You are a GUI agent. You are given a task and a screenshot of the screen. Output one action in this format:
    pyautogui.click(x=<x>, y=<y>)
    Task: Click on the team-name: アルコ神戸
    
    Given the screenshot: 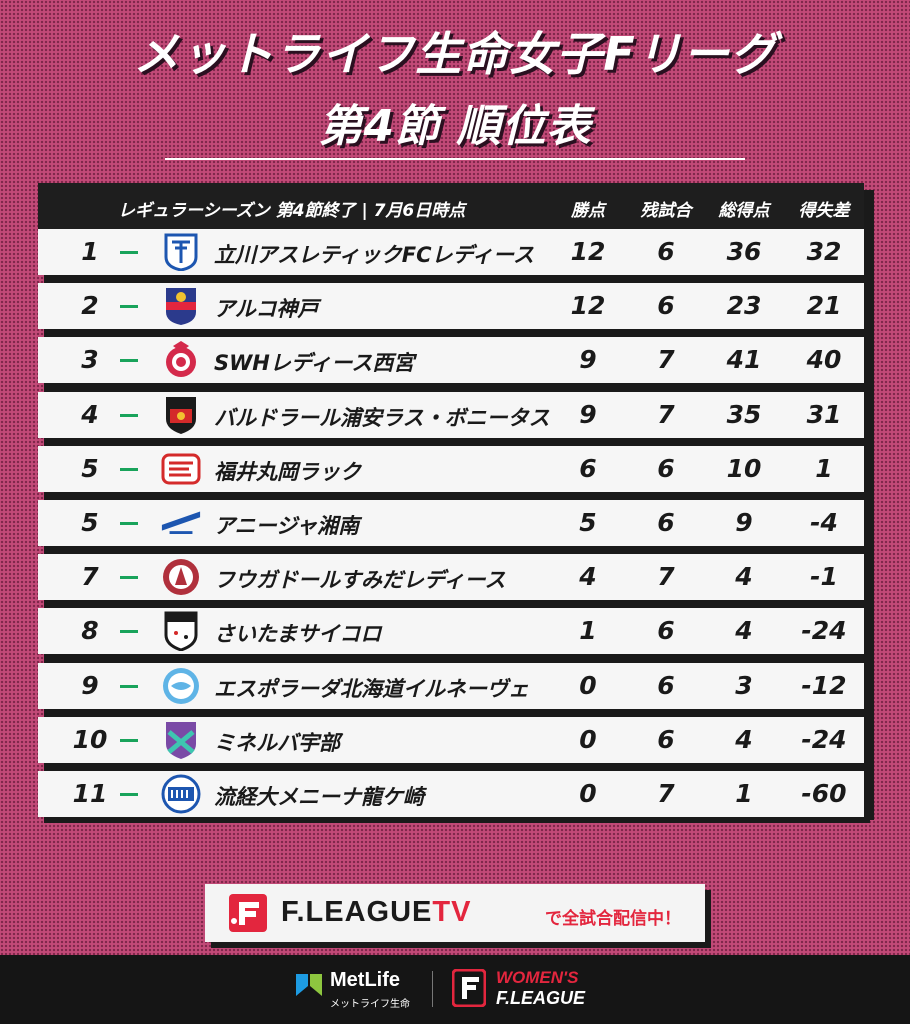 What is the action you would take?
    pyautogui.click(x=266, y=309)
    